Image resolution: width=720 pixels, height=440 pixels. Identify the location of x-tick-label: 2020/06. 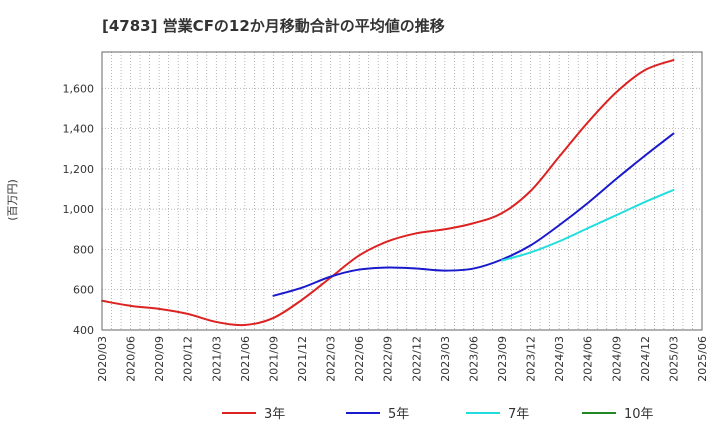
(131, 359).